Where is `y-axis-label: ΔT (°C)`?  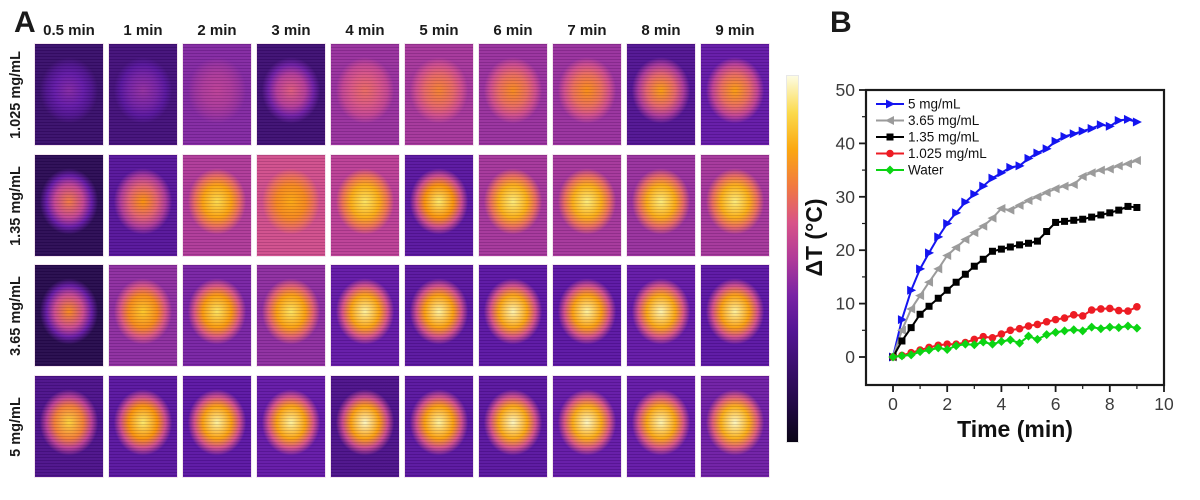 y-axis-label: ΔT (°C) is located at coordinates (814, 237).